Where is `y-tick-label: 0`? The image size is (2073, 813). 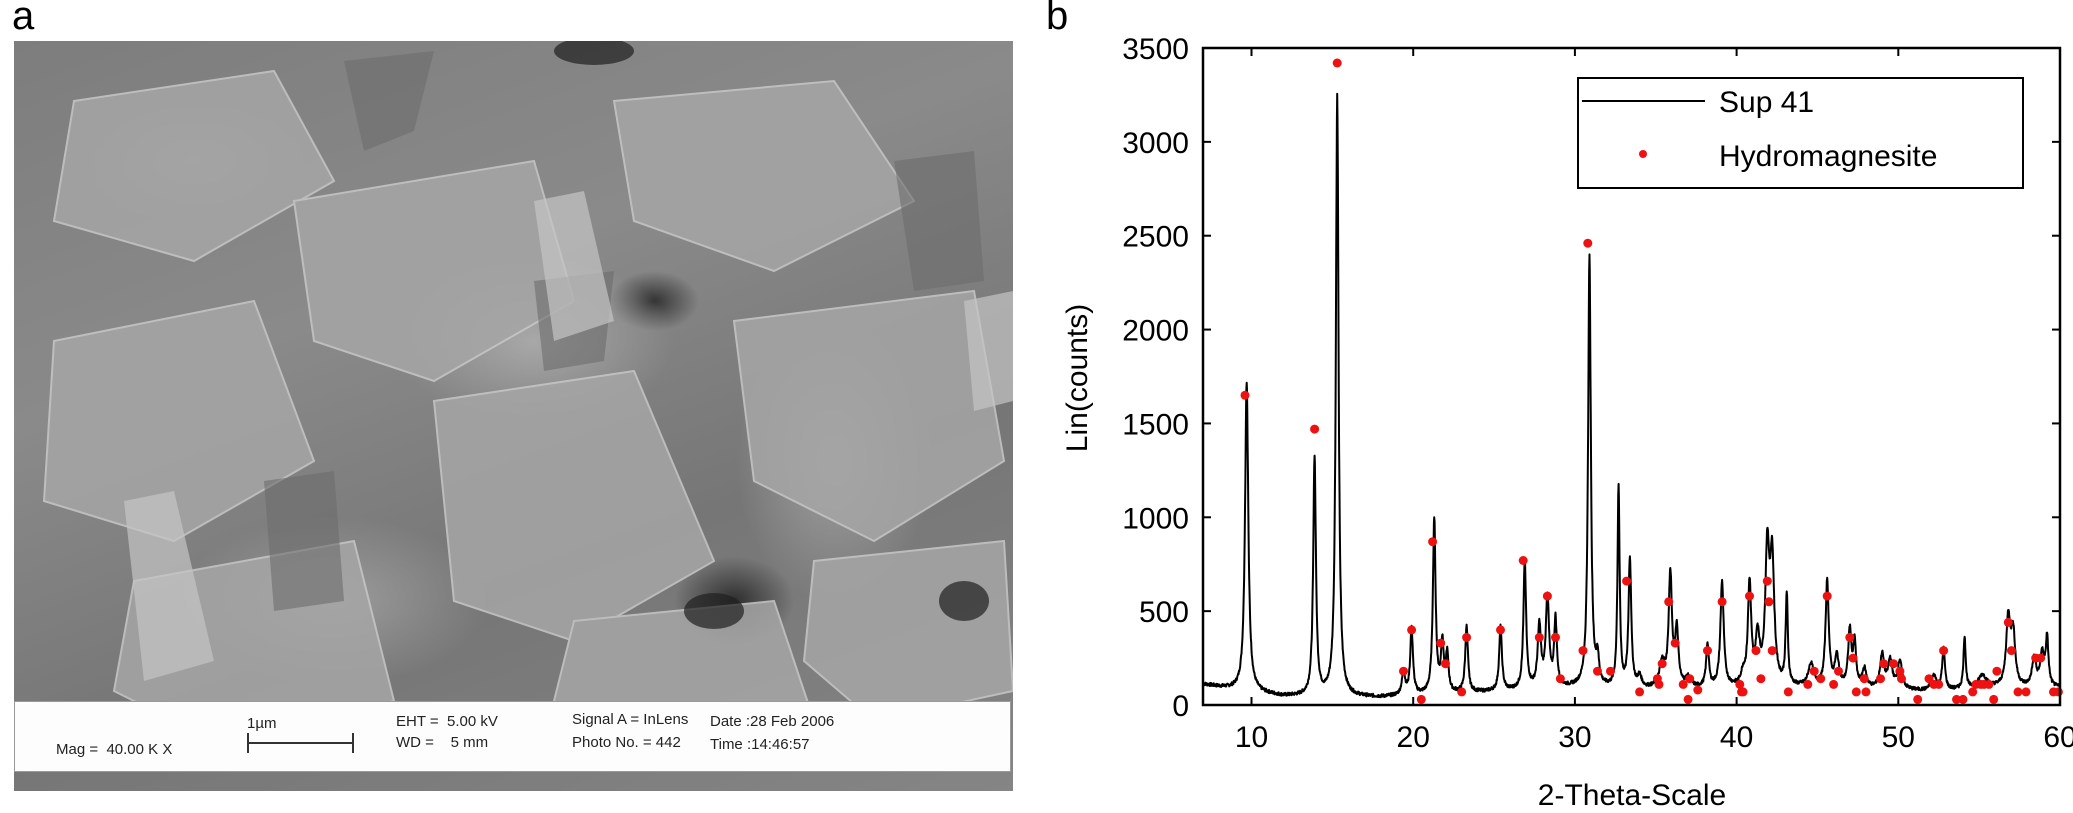
y-tick-label: 0 is located at coordinates (1180, 706).